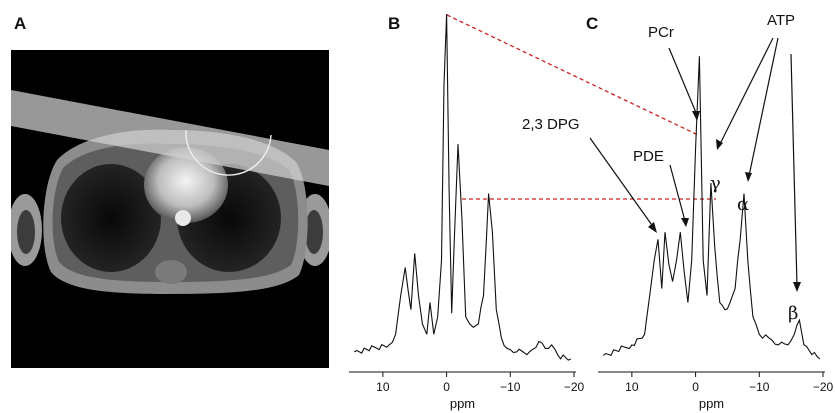 The width and height of the screenshot is (835, 413). Describe the element at coordinates (170, 138) in the screenshot. I see `saturation-band` at that location.